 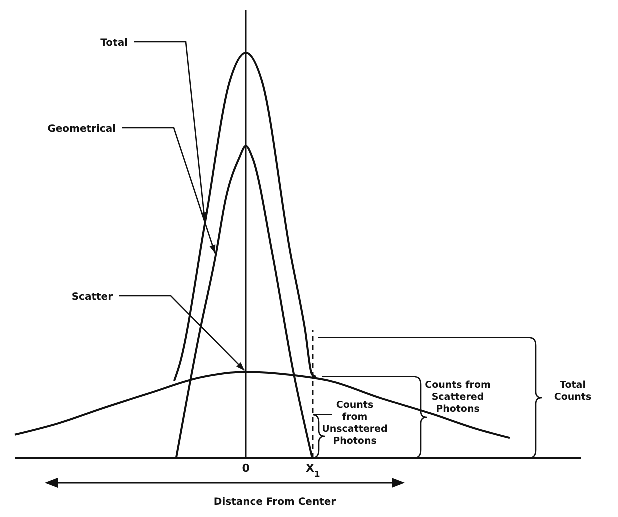 I want to click on annotation: Counts from Unscattered Photons, so click(x=355, y=423).